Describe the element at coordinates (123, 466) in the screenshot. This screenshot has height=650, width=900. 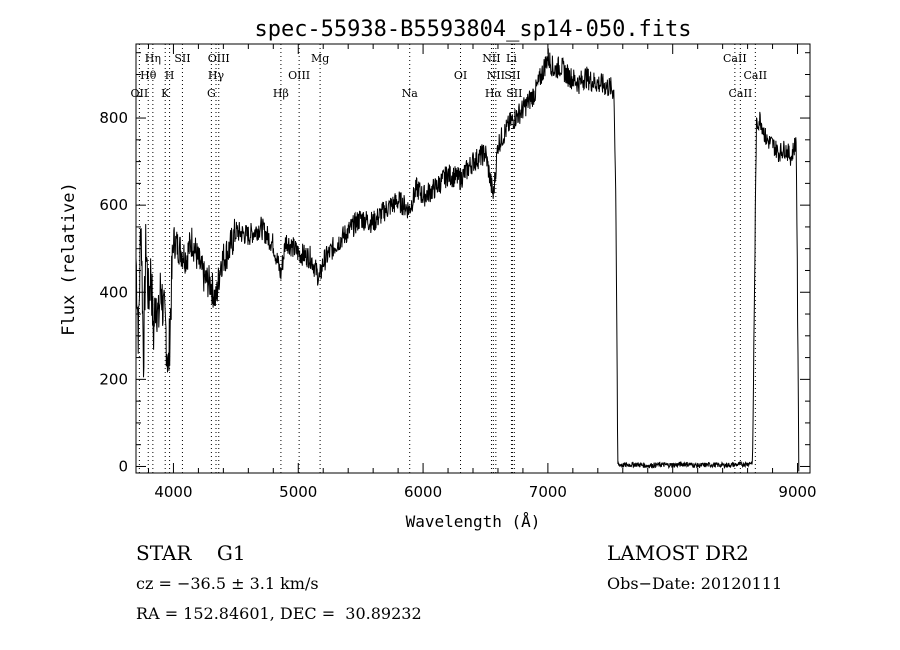
I see `y-tick-label-0: 0` at that location.